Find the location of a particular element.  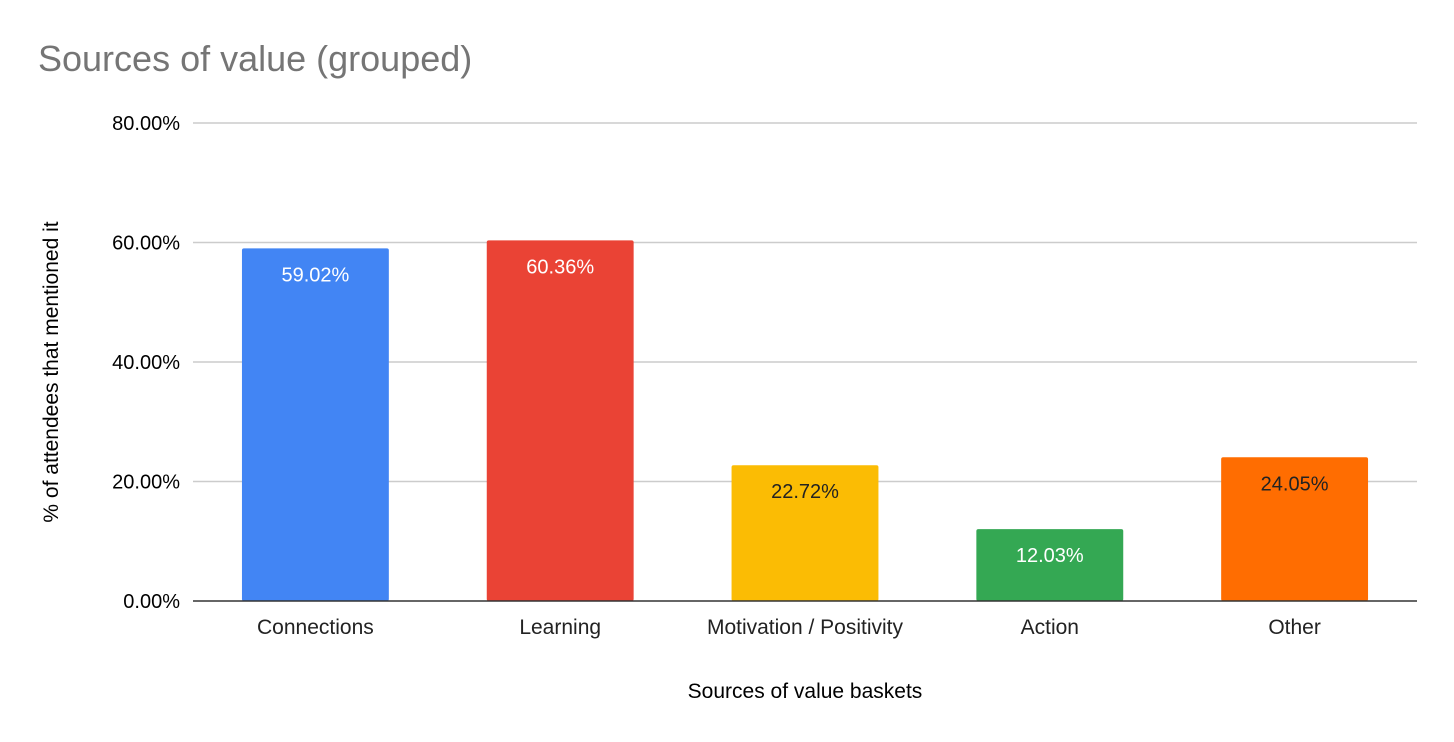

y-tick-label: 0.00% is located at coordinates (151, 602).